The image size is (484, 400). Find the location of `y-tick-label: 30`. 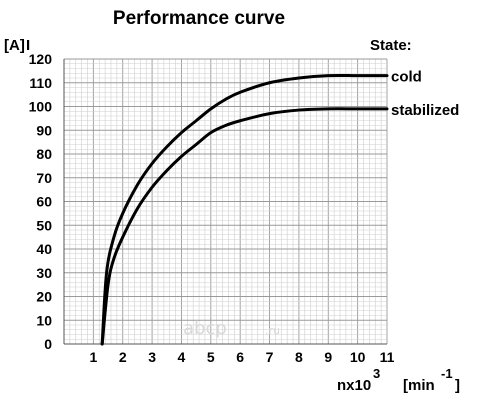

y-tick-label: 30 is located at coordinates (44, 273).